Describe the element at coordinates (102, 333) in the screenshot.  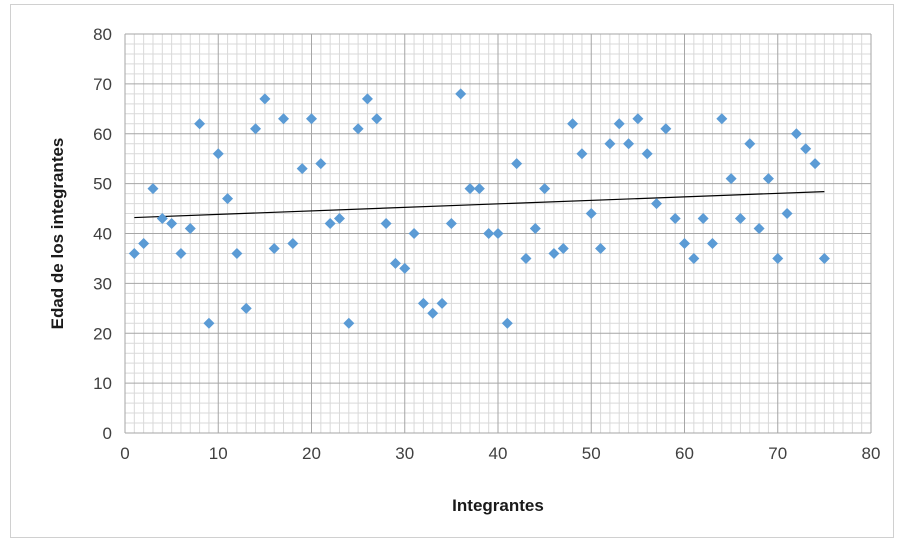
I see `y-tick-label: 20` at that location.